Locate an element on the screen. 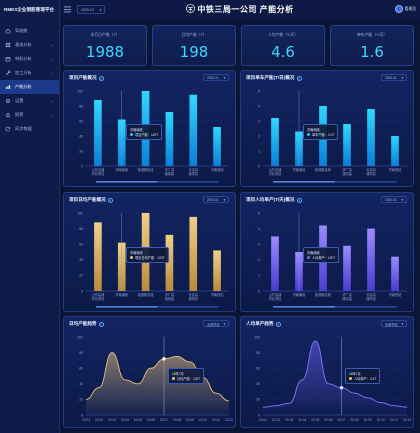 This screenshot has width=420, height=433. sidebar-item-3: 加工分析 ⌄ is located at coordinates (29, 73).